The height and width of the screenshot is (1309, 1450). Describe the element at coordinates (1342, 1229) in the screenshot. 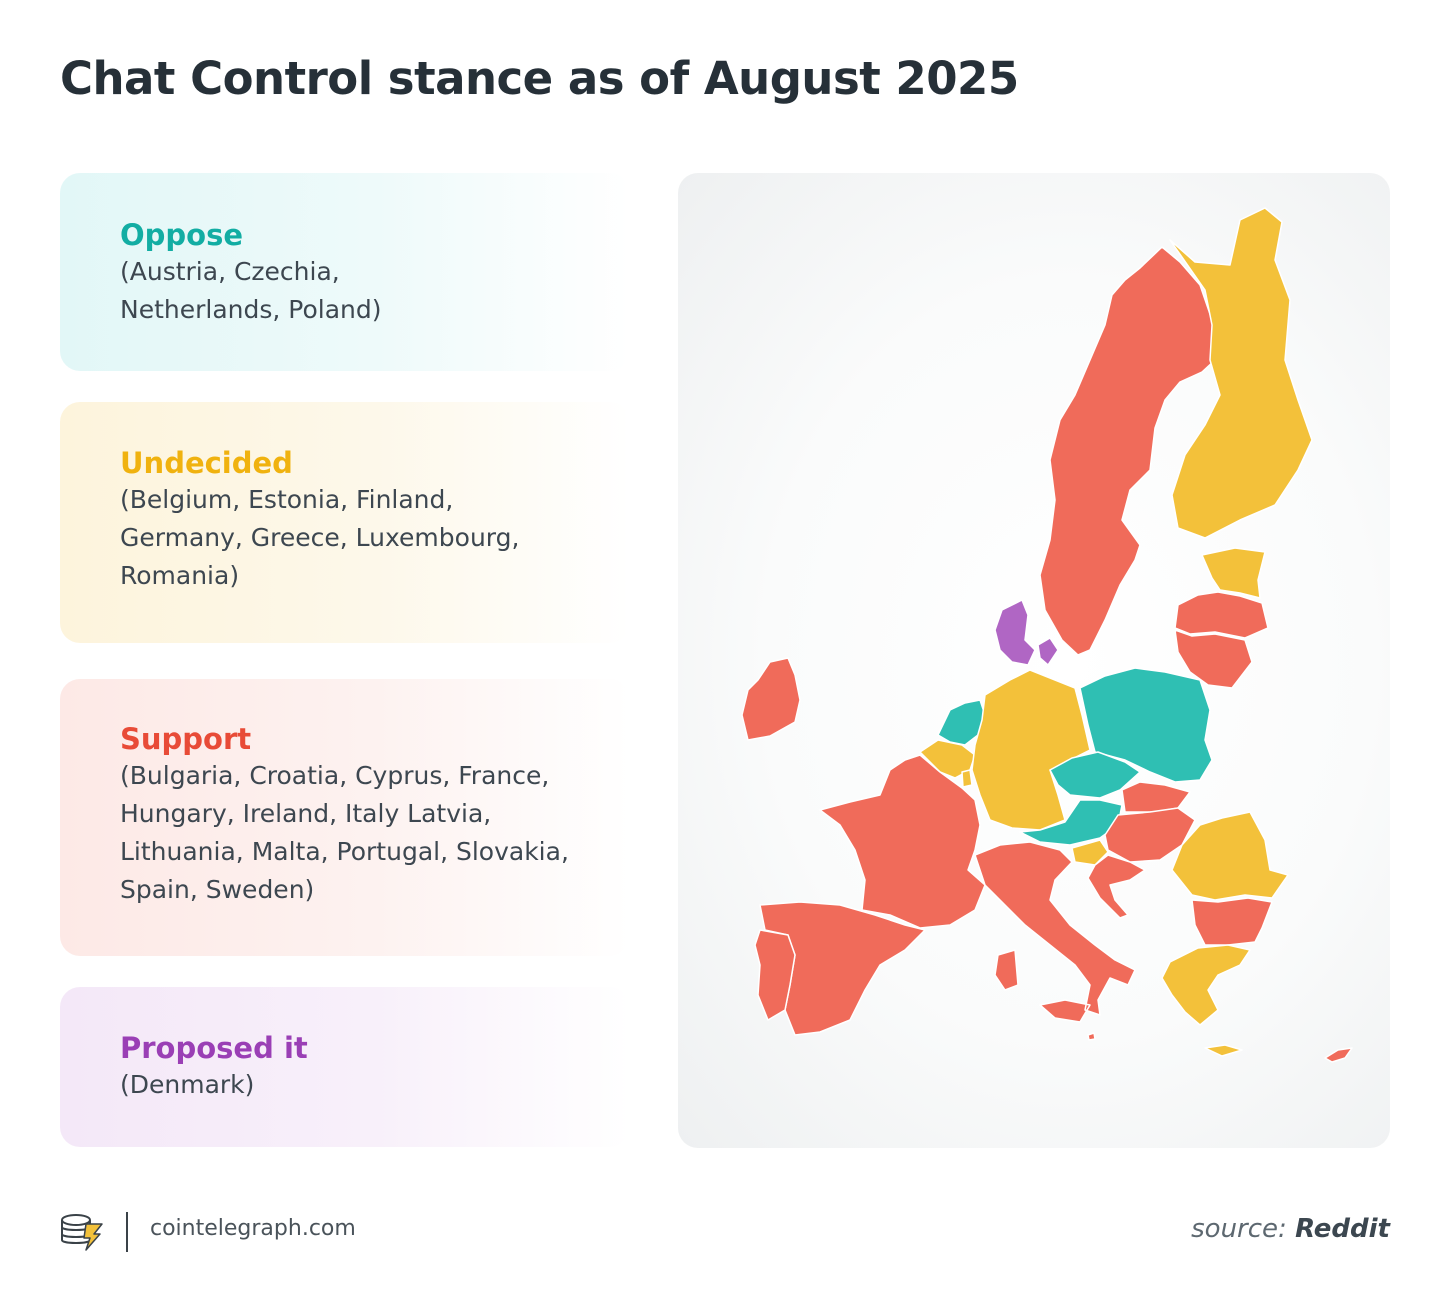

I see `source-name: Reddit` at that location.